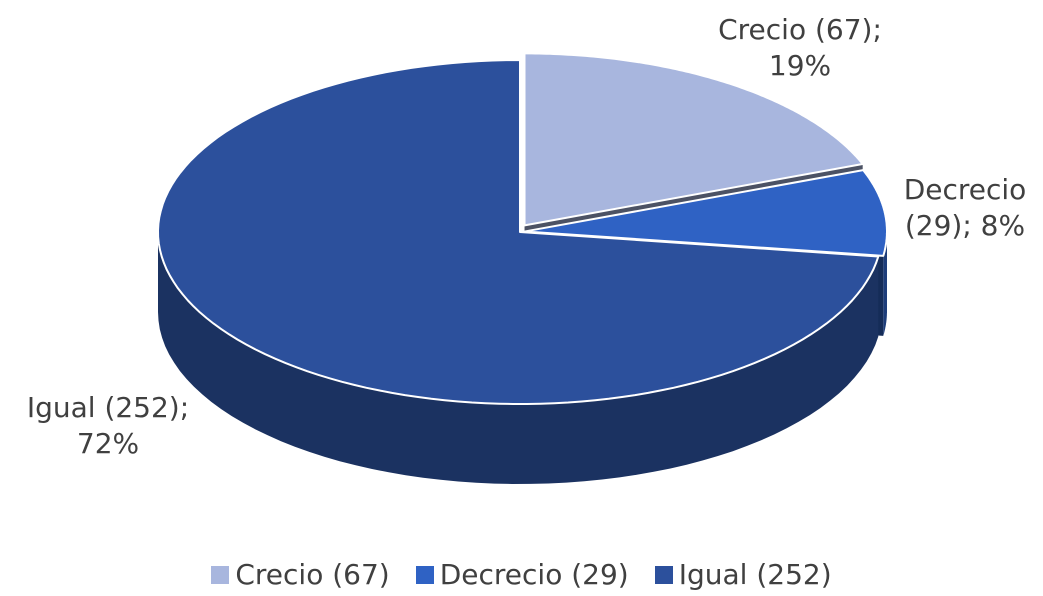 This screenshot has height=596, width=1043. I want to click on legend-label: Crecio (67), so click(312, 574).